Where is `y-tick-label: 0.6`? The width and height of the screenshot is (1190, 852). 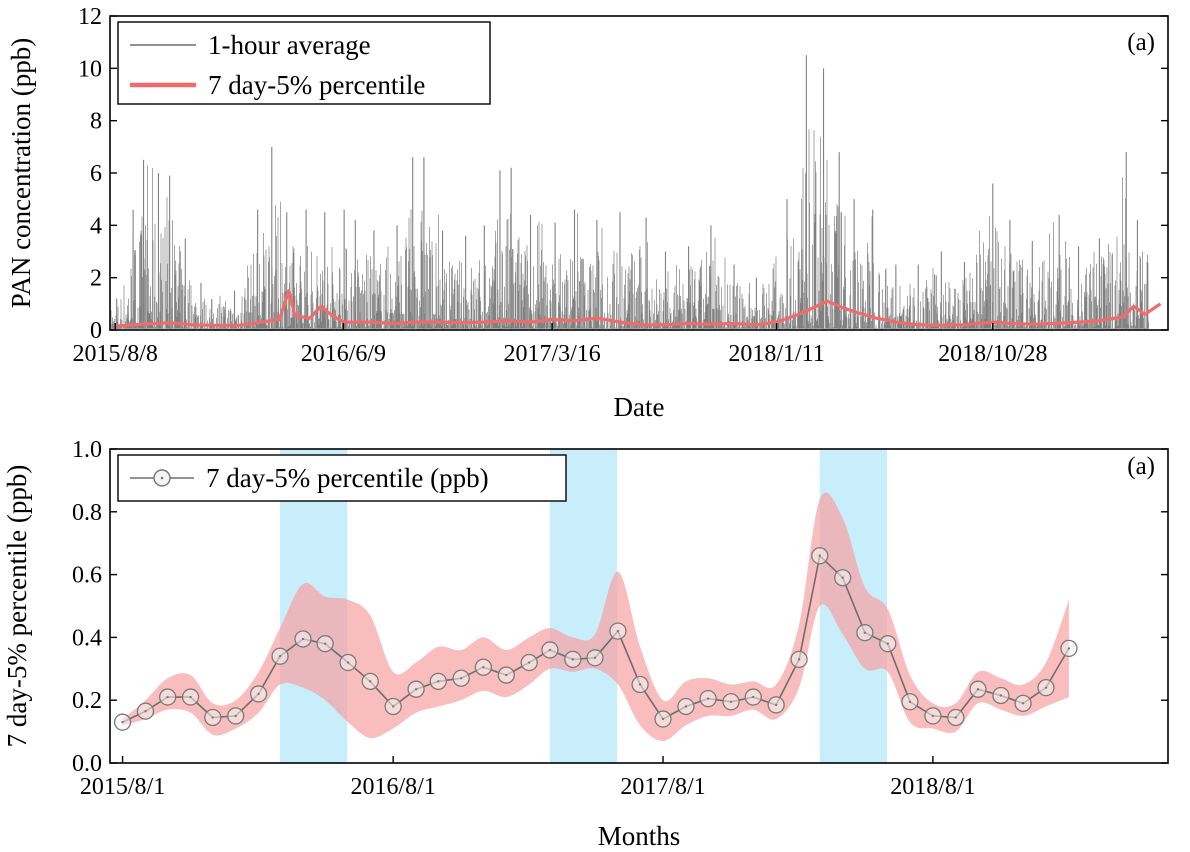
y-tick-label: 0.6 is located at coordinates (87, 576).